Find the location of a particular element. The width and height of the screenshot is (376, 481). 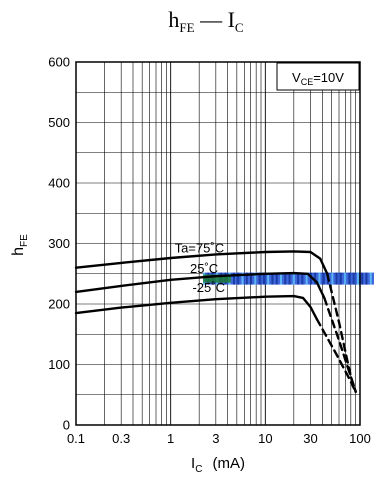

y-tick-label: 200 is located at coordinates (59, 304).